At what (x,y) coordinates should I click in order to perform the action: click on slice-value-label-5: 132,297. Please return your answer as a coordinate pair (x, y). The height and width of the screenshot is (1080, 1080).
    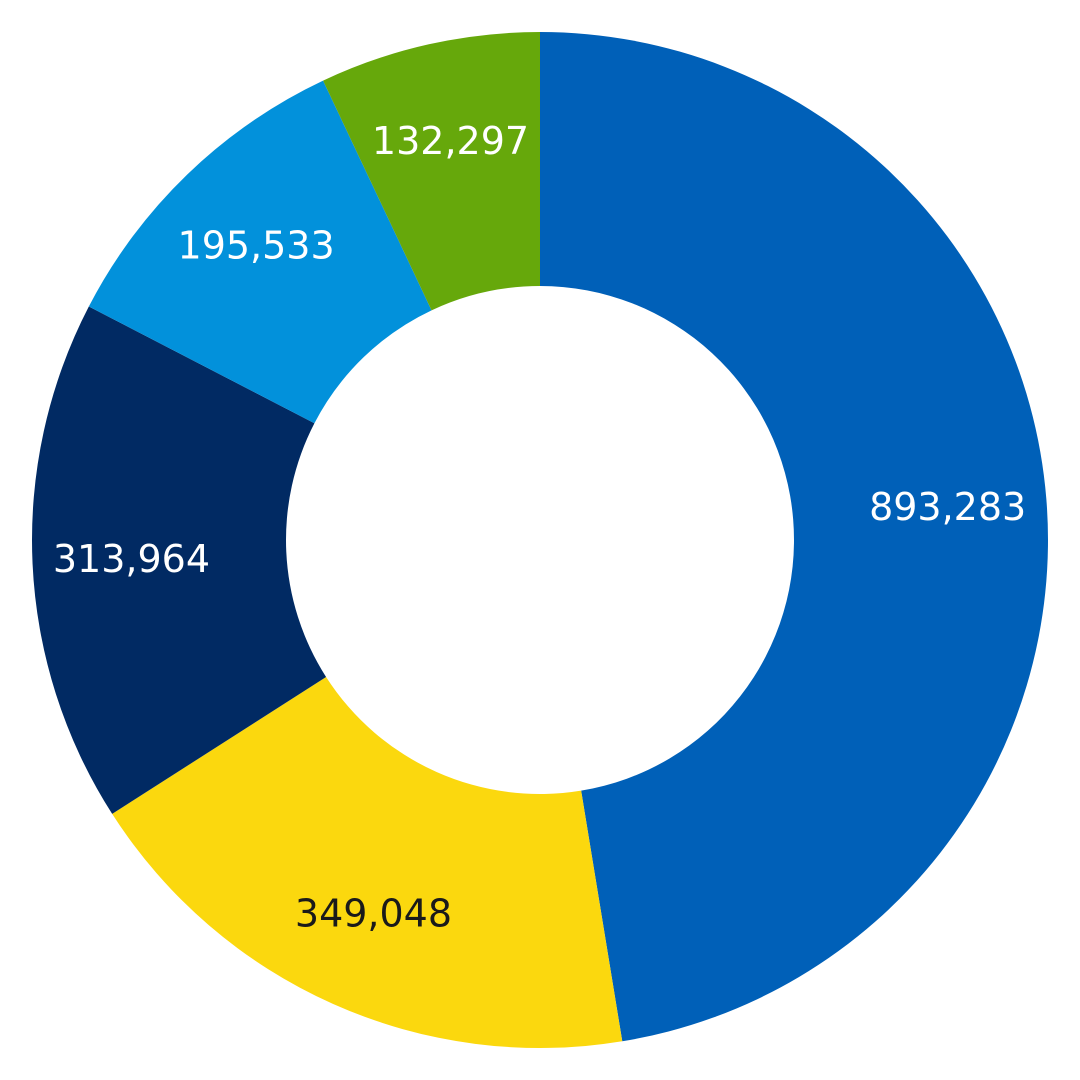
    Looking at the image, I should click on (450, 141).